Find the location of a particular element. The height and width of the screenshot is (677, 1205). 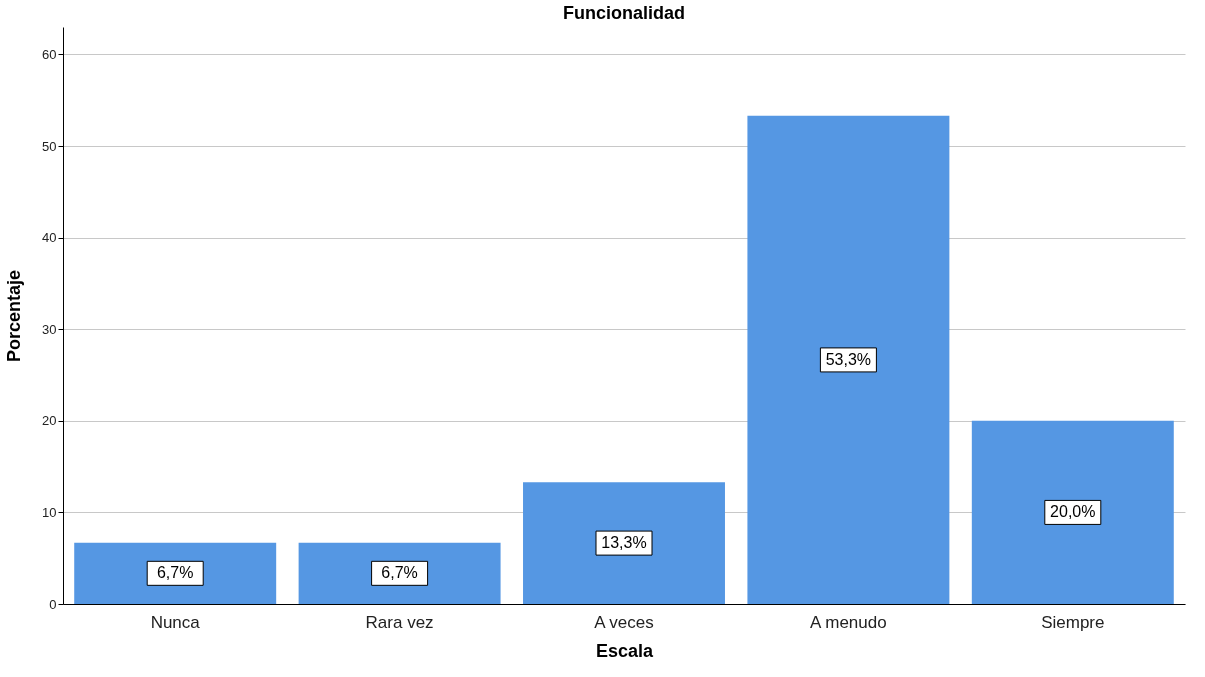

data-label: 13,3% is located at coordinates (624, 543).